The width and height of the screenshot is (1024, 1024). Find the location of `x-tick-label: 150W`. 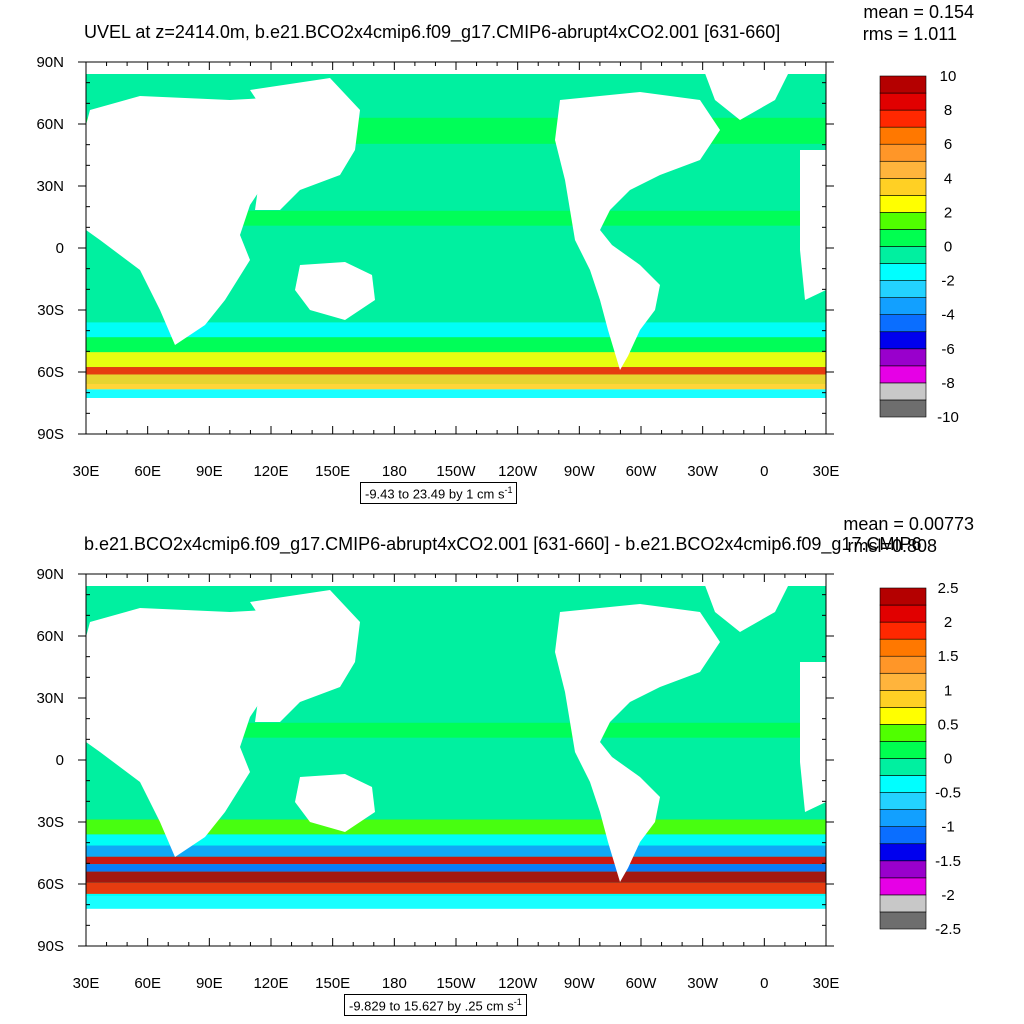

x-tick-label: 150W is located at coordinates (456, 471).